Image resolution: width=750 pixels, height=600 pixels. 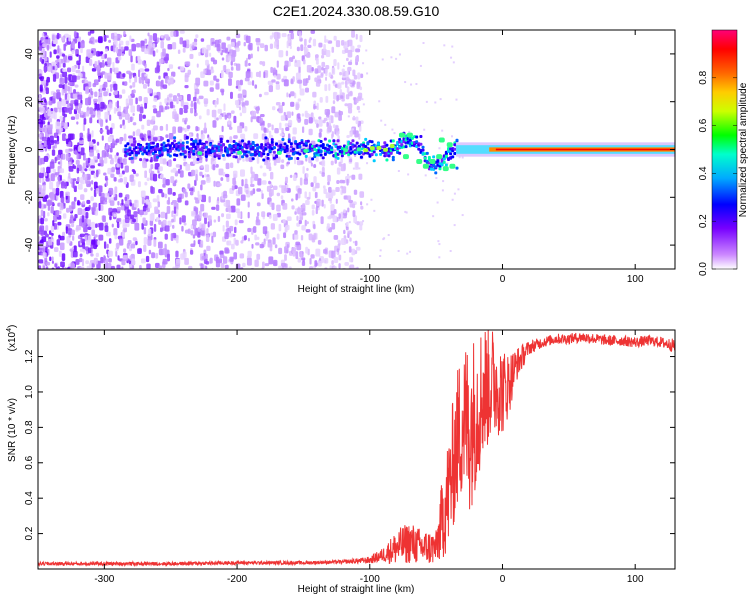 I want to click on spectrogram-y-tick-label: 0, so click(x=29, y=149).